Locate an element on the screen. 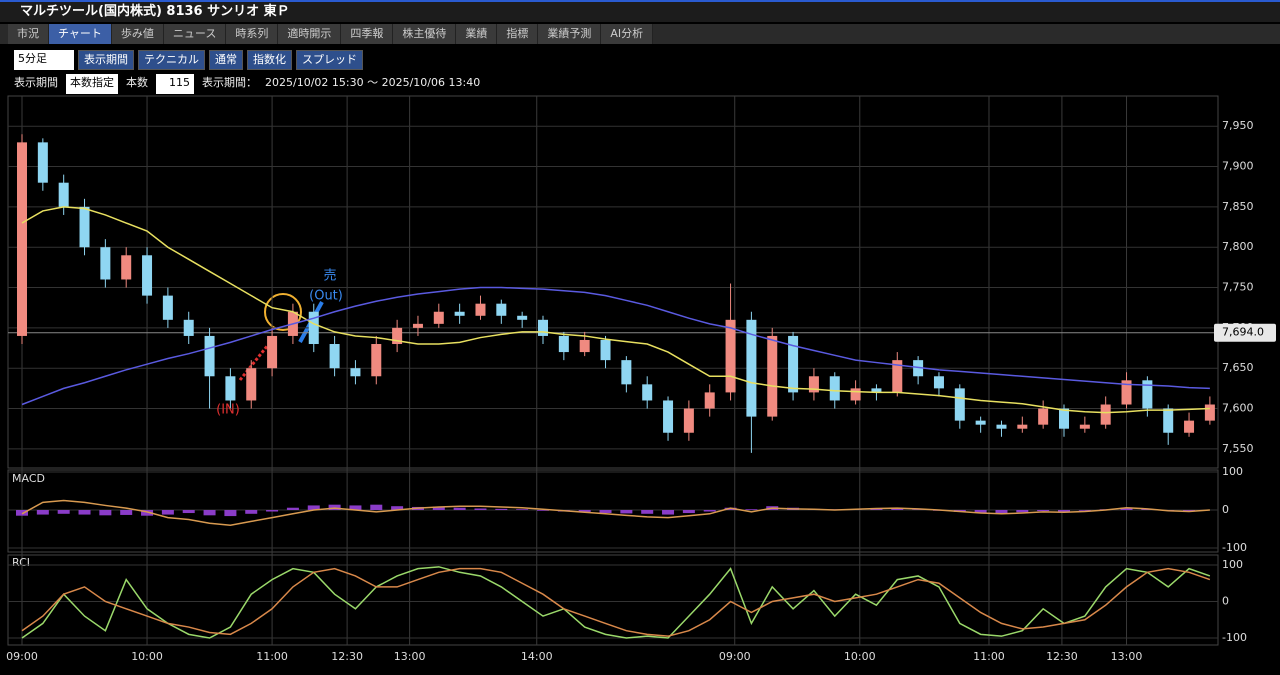 Image resolution: width=1280 pixels, height=675 pixels. tab: AI分析 is located at coordinates (627, 34).